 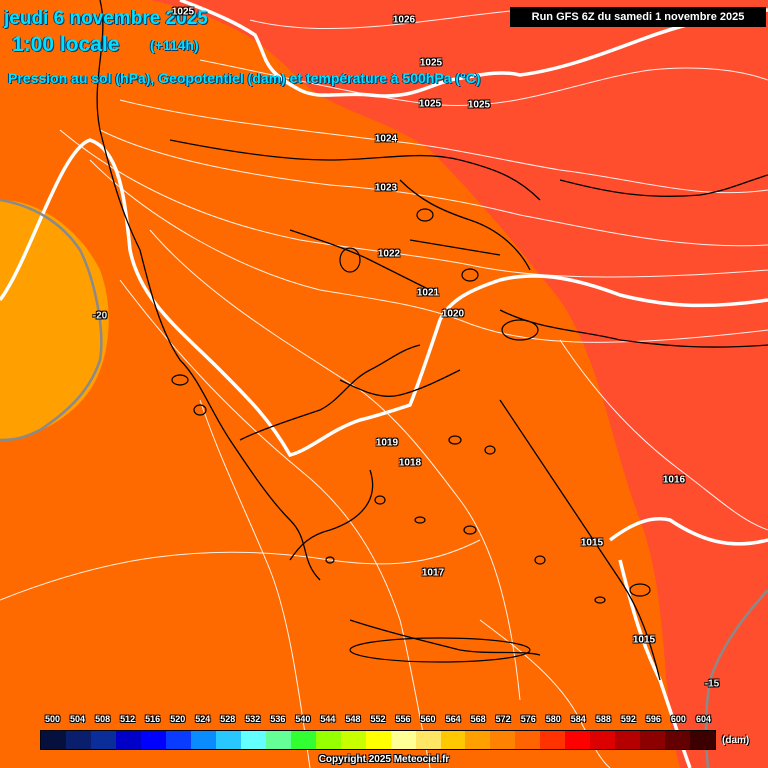 I want to click on isotherm-label: -20, so click(x=100, y=316).